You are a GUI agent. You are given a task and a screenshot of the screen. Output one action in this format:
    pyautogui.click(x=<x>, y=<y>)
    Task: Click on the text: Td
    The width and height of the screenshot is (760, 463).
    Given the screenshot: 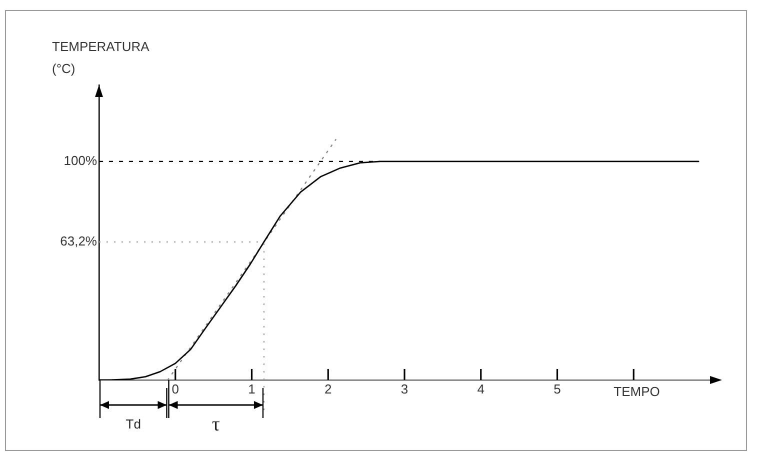 What is the action you would take?
    pyautogui.click(x=133, y=424)
    